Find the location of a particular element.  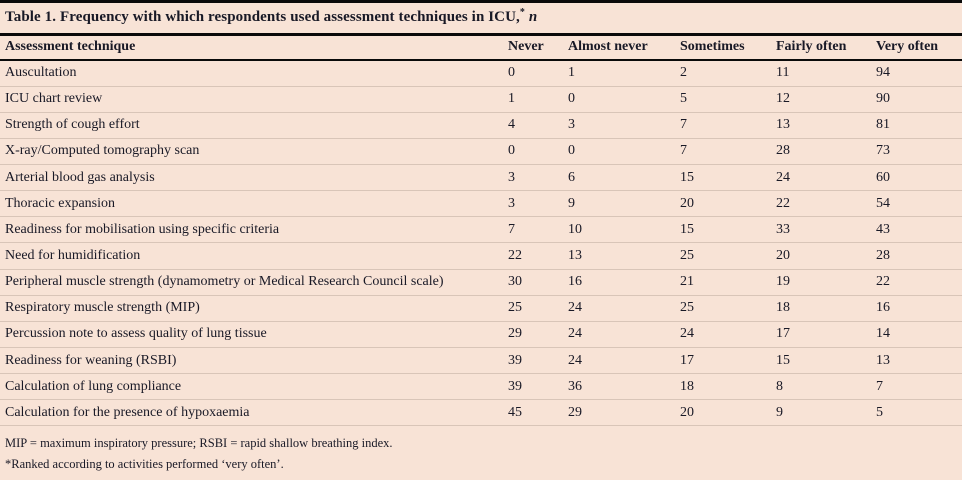

cell-value: 30 is located at coordinates (515, 282).